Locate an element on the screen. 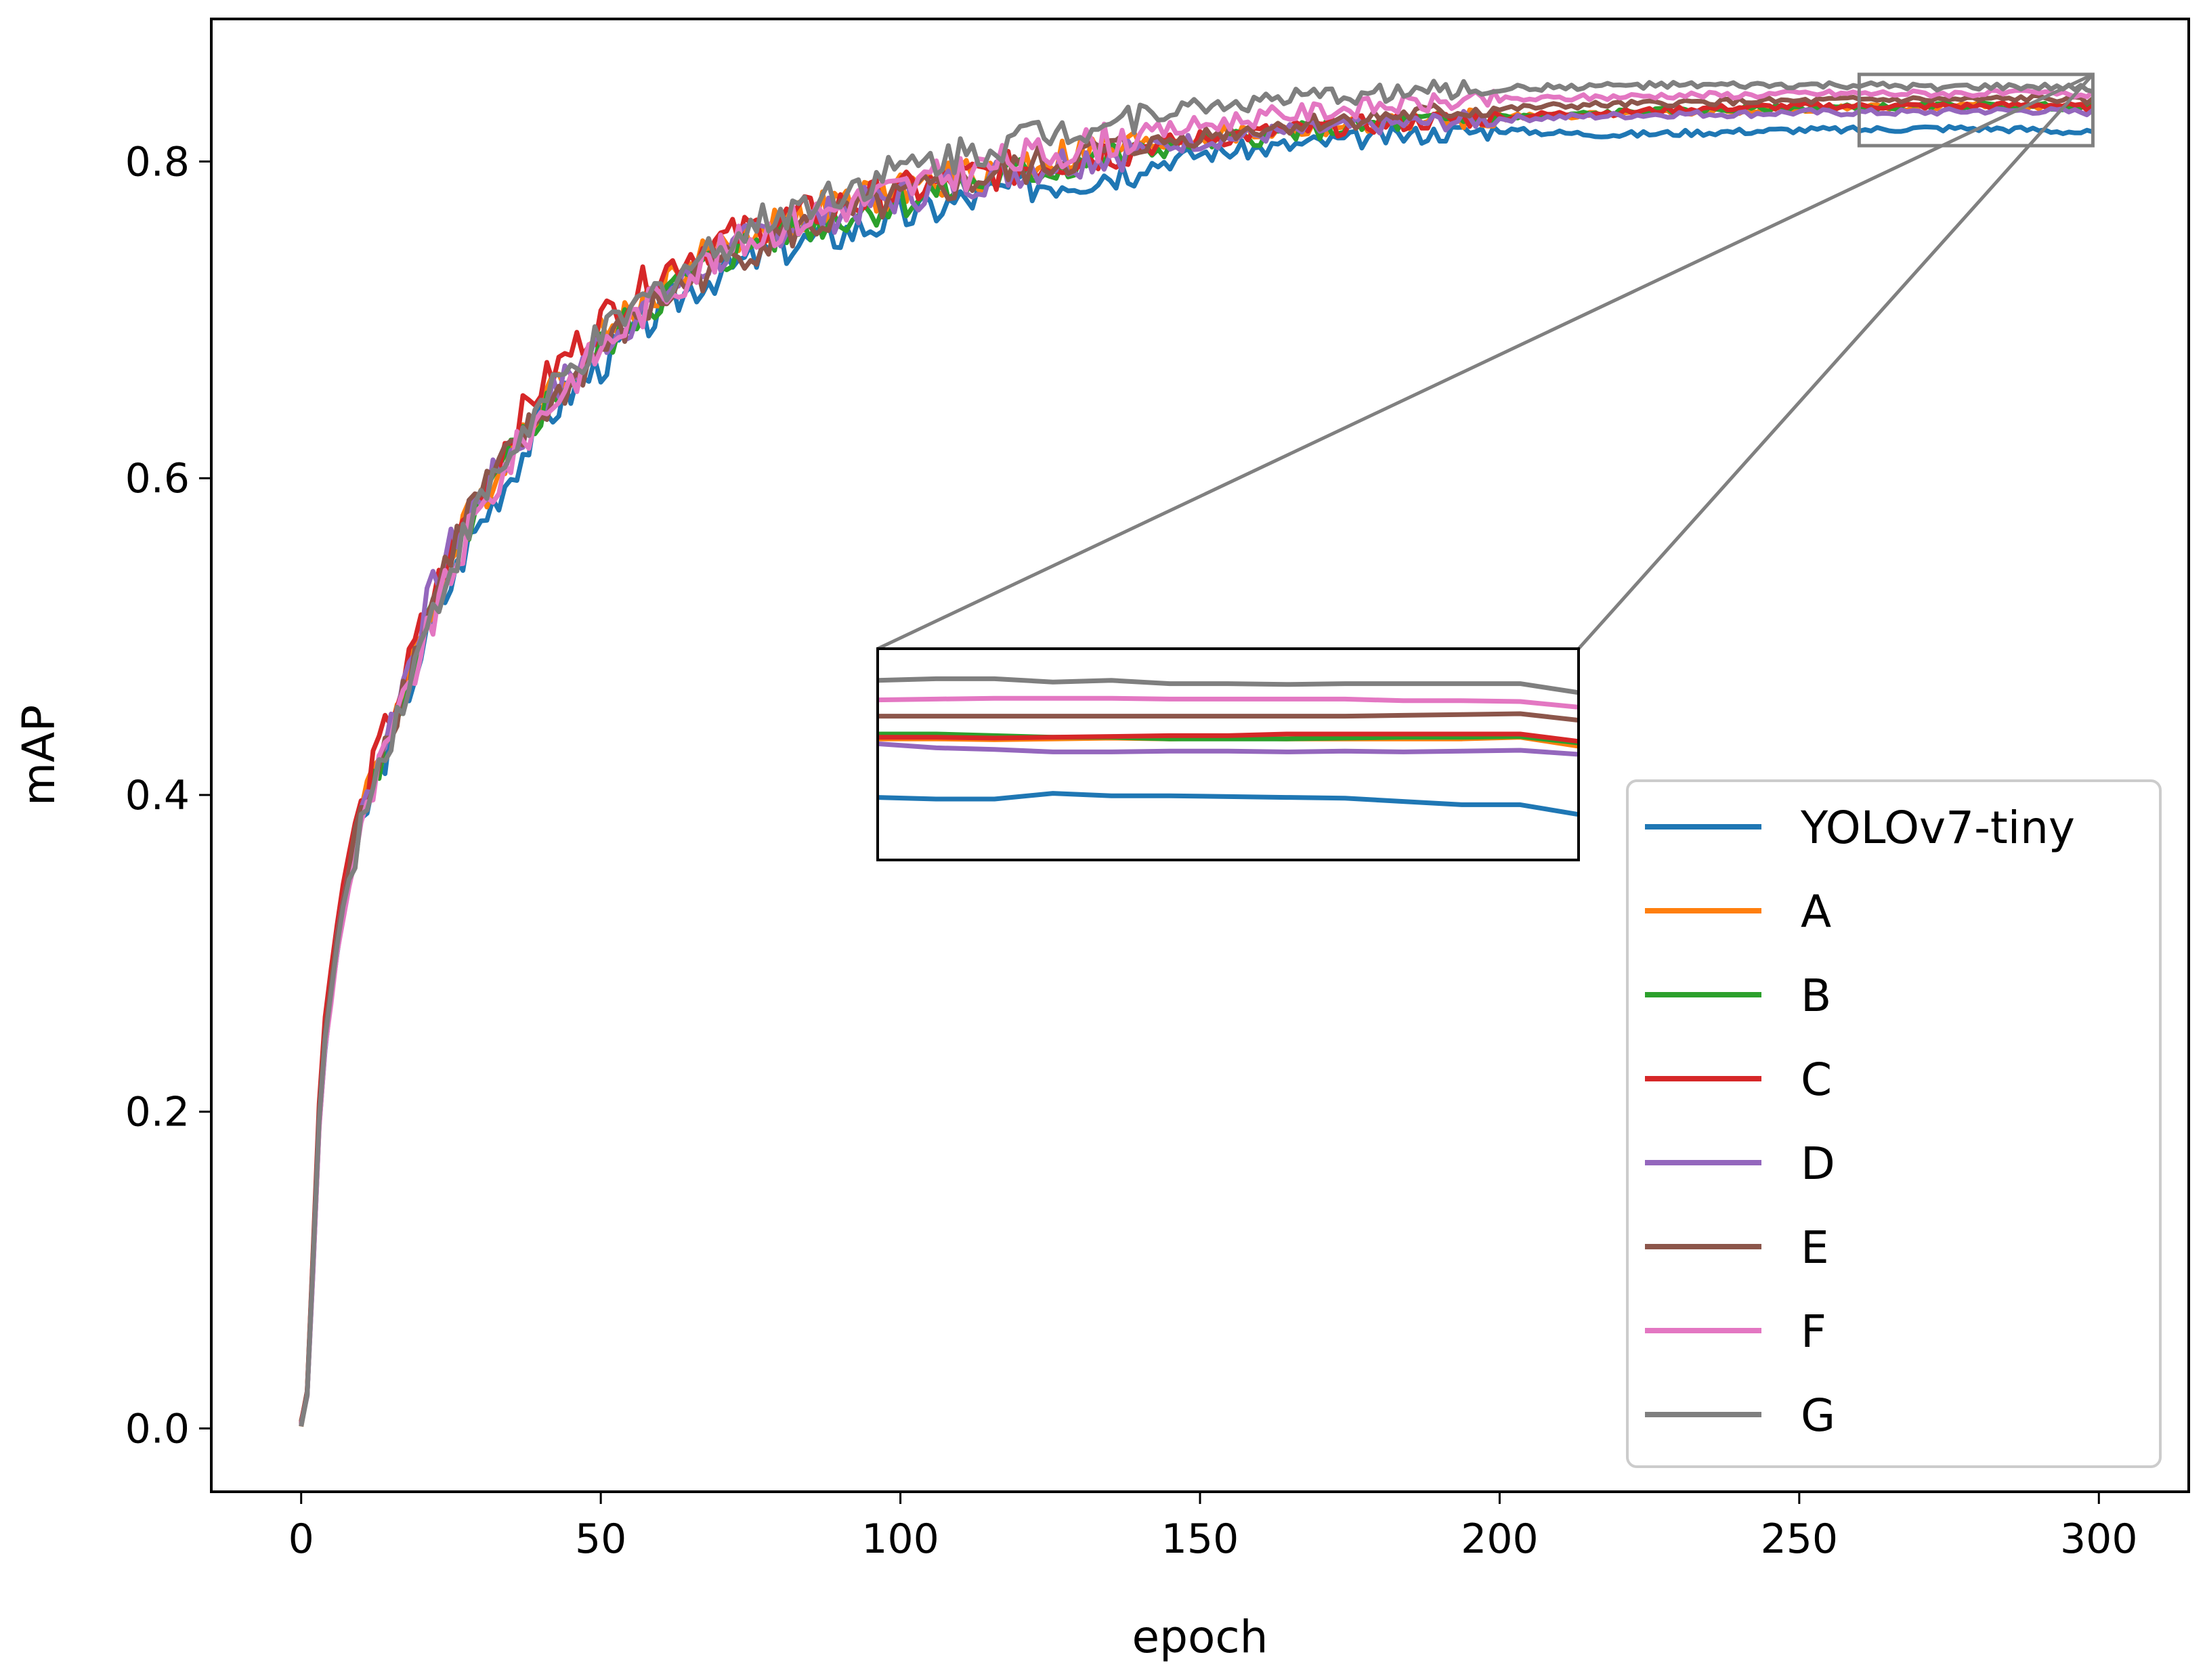 This screenshot has height=1680, width=2205. legend-item: D is located at coordinates (1740, 1164).